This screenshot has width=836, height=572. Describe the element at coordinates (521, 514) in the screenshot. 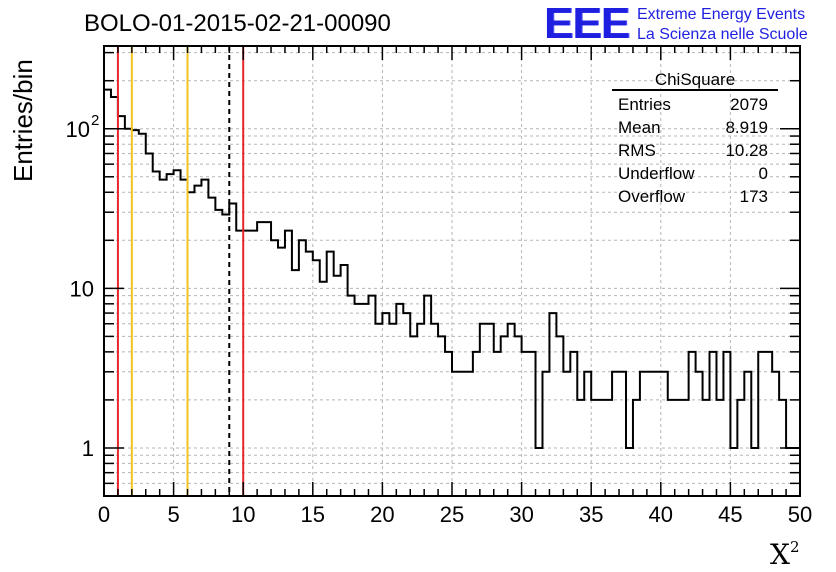

I see `x-tick-label: 30` at that location.